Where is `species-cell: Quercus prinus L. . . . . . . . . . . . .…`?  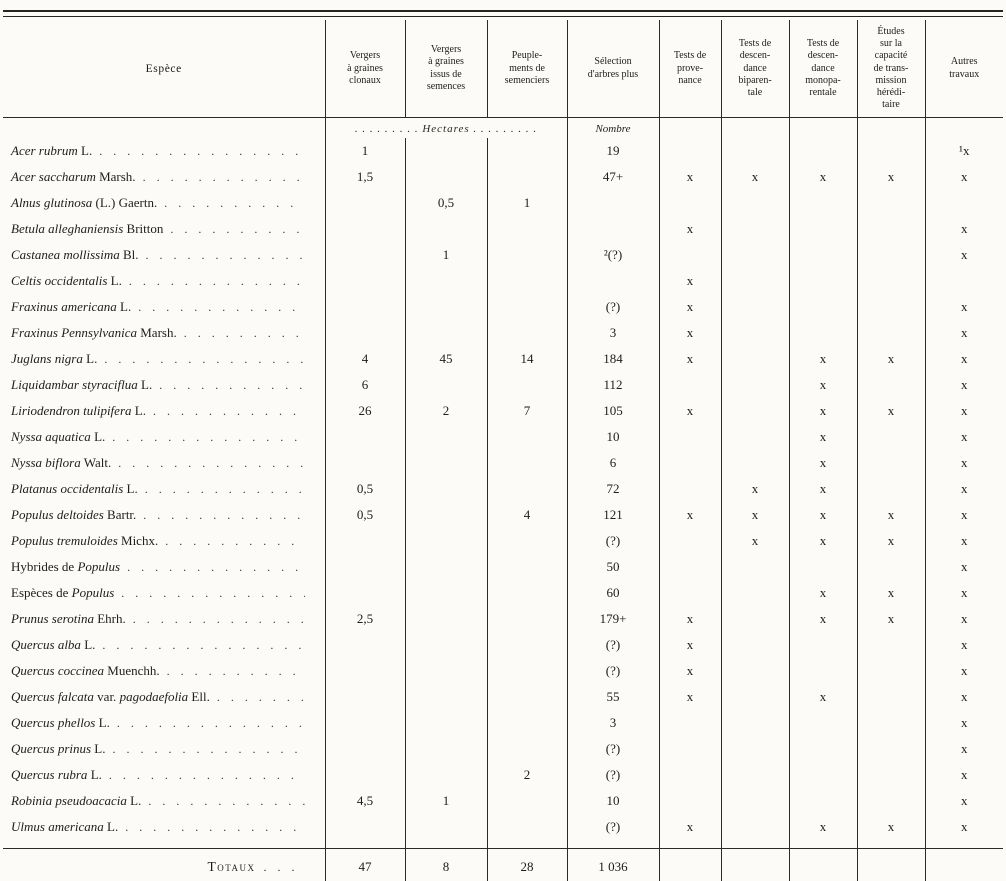 species-cell: Quercus prinus L. . . . . . . . . . . . .… is located at coordinates (164, 749).